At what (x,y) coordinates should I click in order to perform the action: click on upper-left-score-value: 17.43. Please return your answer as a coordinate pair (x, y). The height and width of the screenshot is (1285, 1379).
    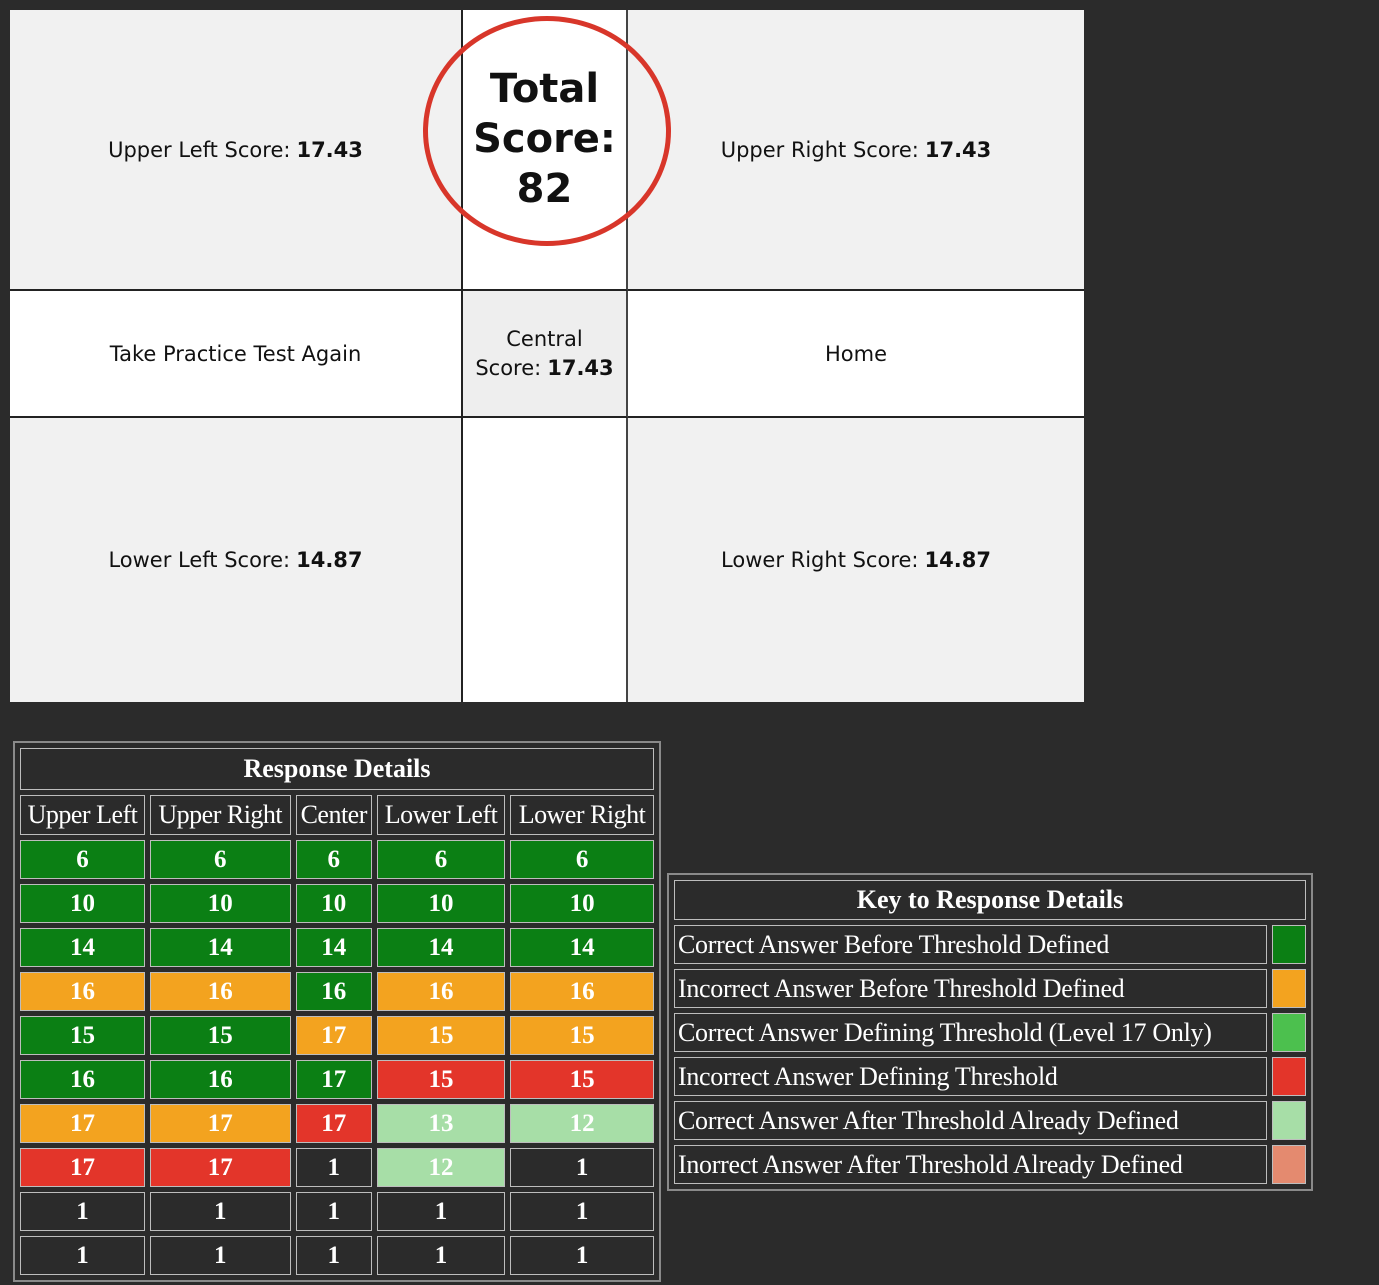
    Looking at the image, I should click on (329, 149).